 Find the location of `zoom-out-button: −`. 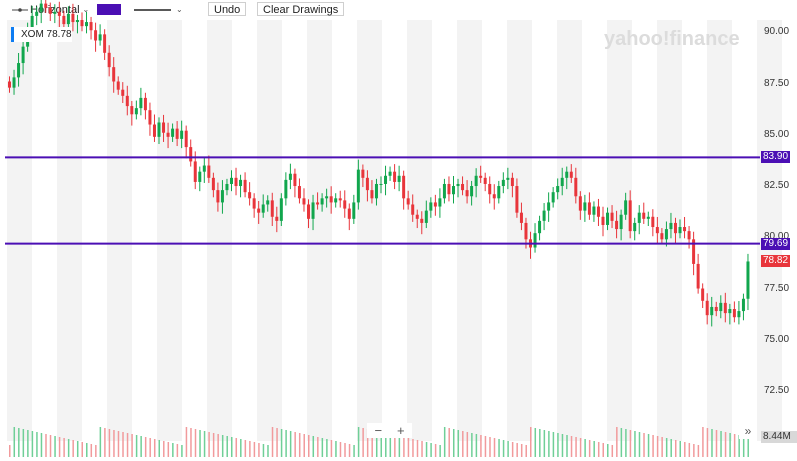

zoom-out-button: − is located at coordinates (378, 430).